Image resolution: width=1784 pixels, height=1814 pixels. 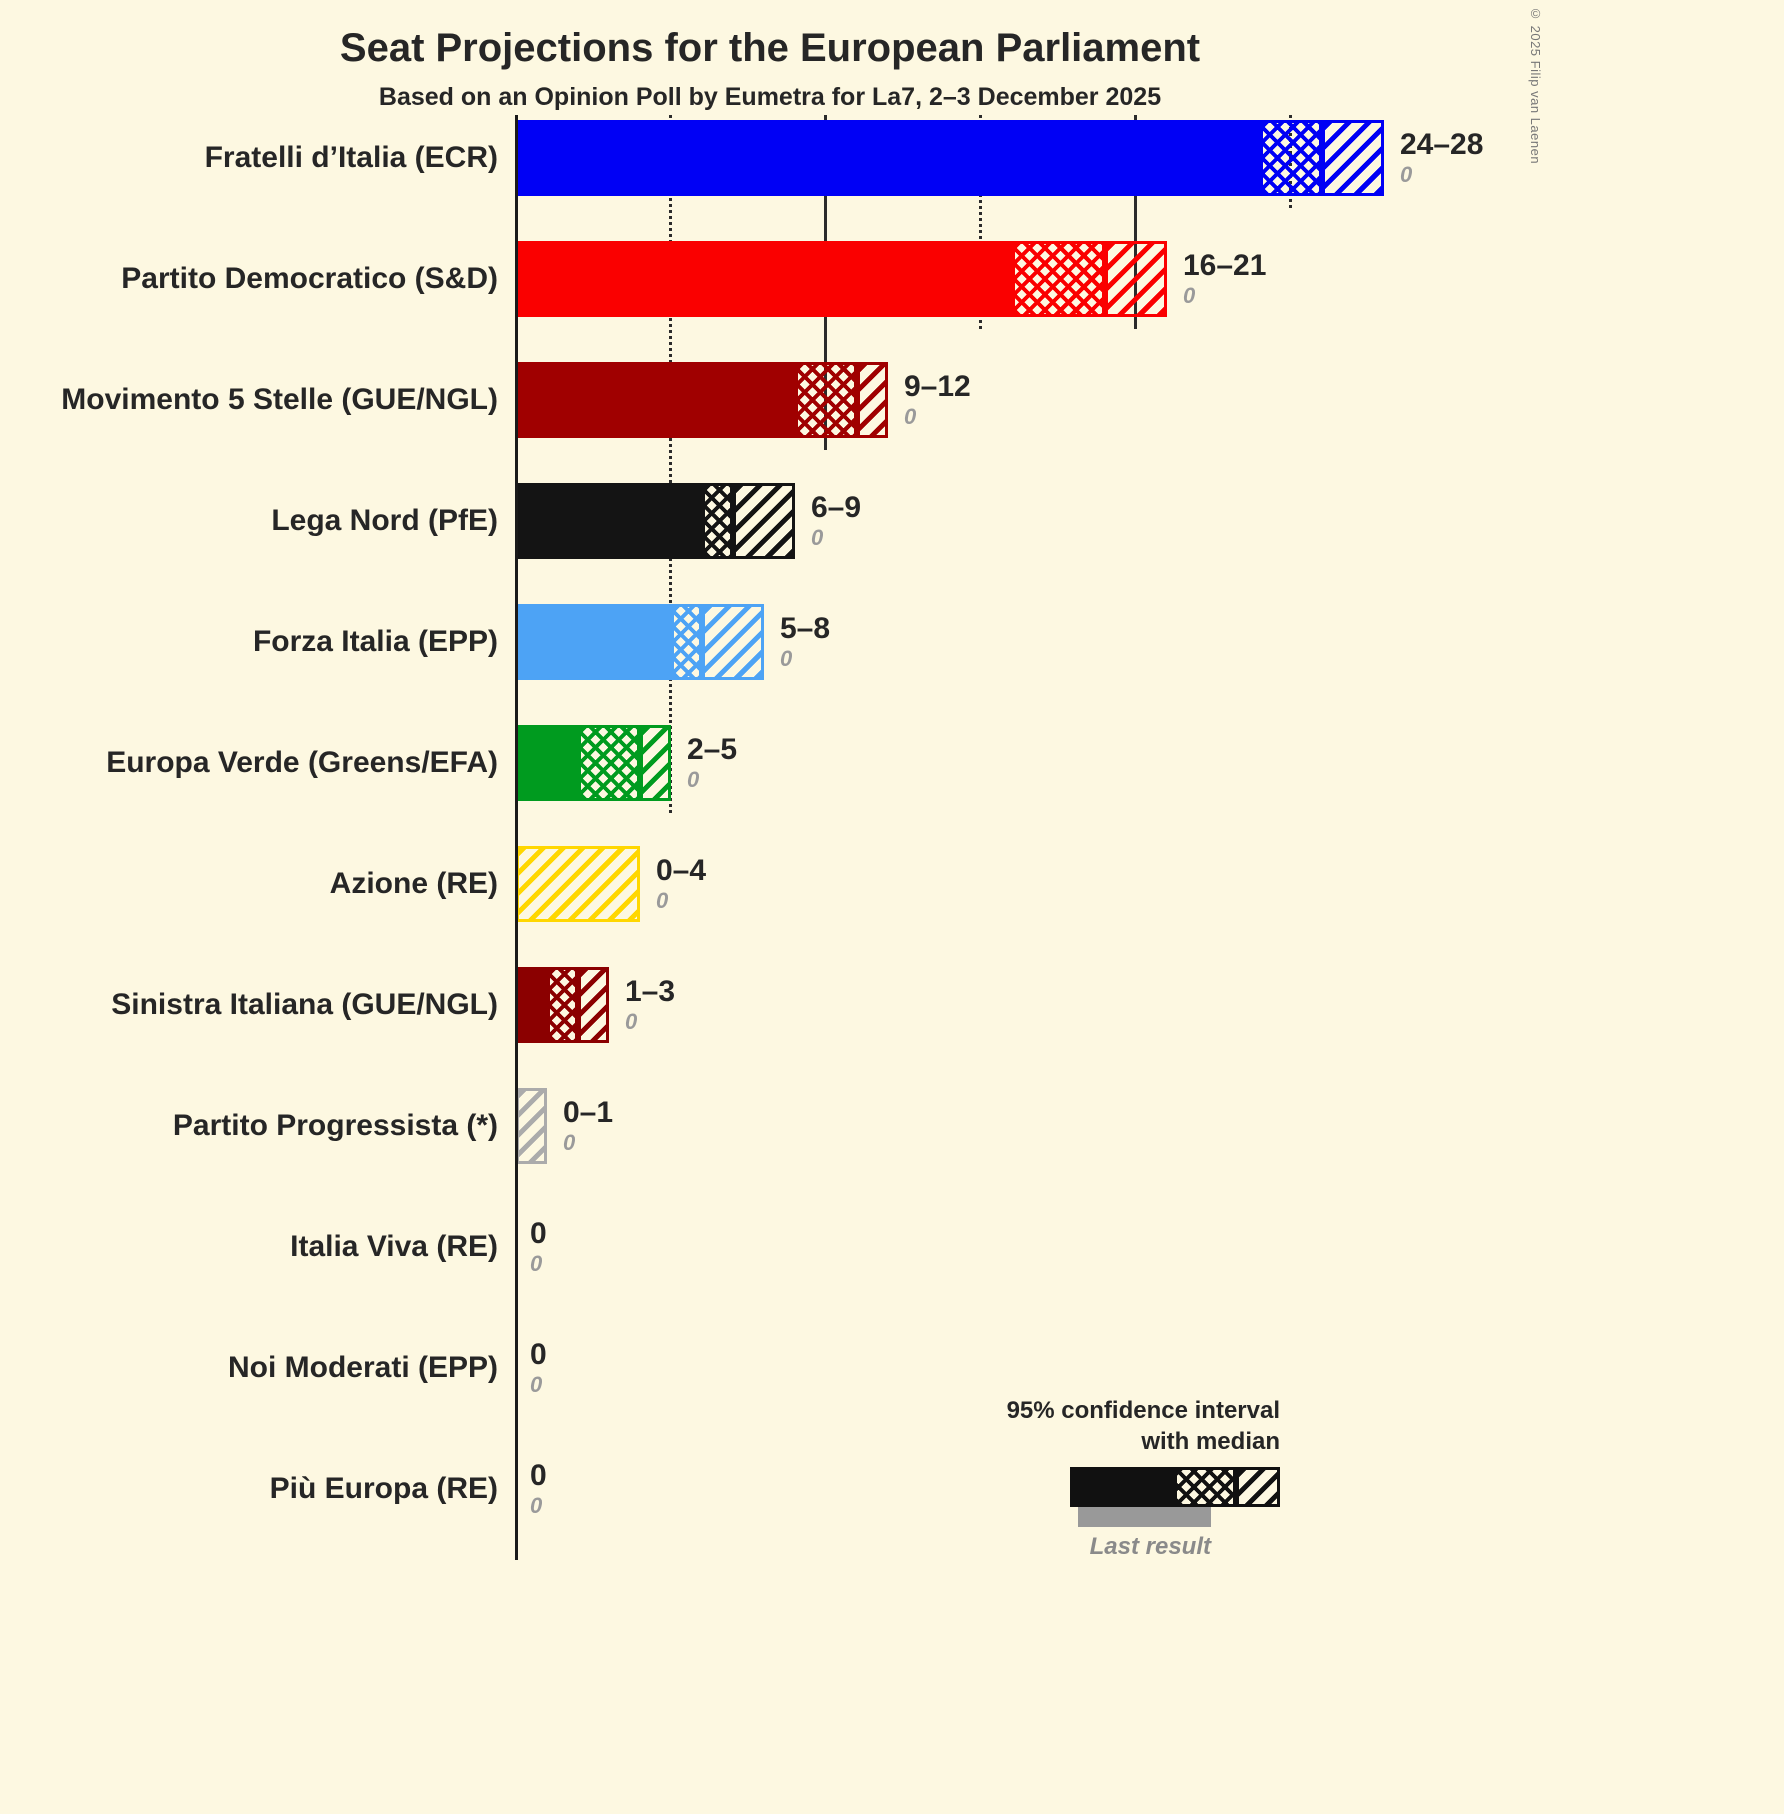 What do you see at coordinates (770, 763) in the screenshot?
I see `party-row-6: Europa Verde (Greens/EFA) 2–5 0` at bounding box center [770, 763].